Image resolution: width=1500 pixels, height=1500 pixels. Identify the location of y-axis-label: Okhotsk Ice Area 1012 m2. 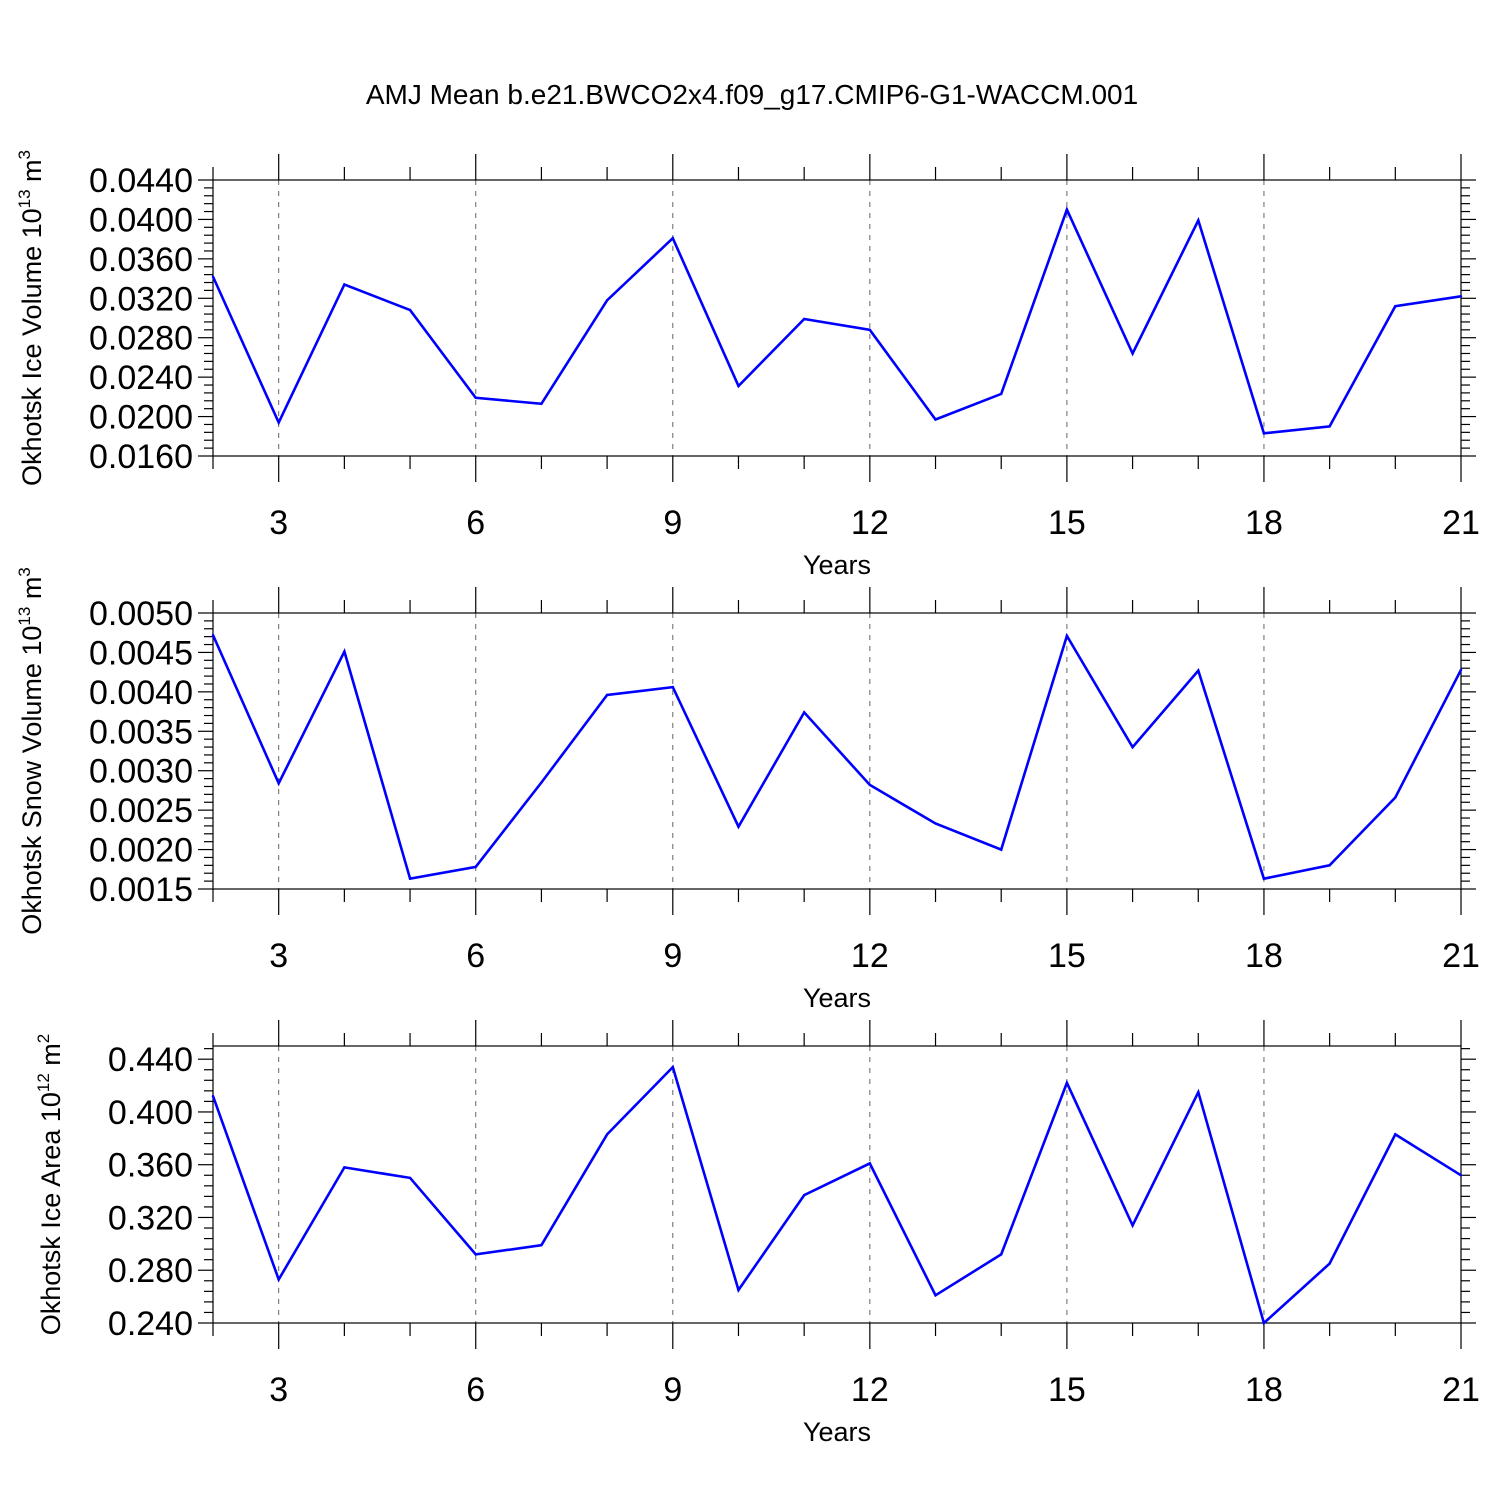
(50, 1185).